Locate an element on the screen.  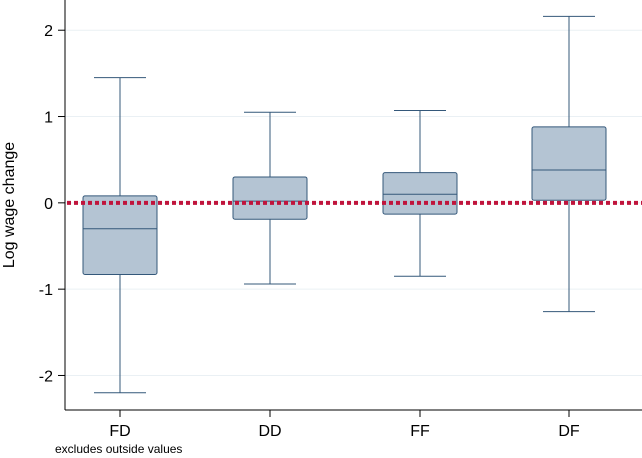
x-tick-label: FF is located at coordinates (420, 431).